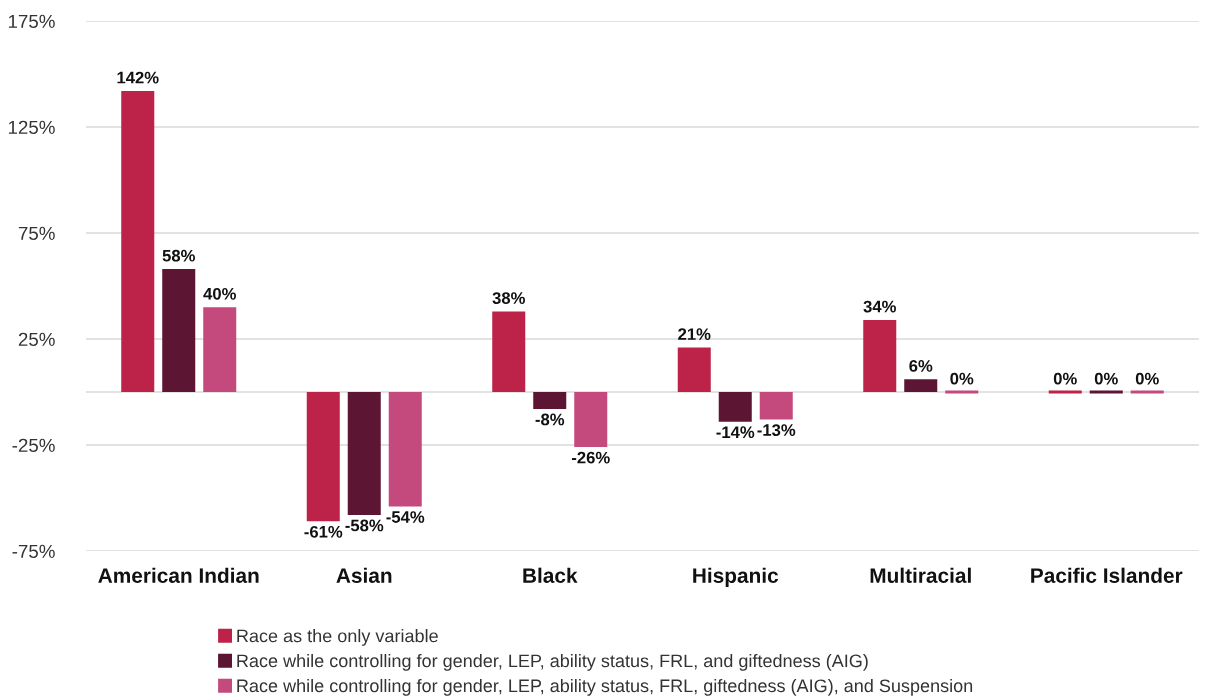  I want to click on data-label: 38%, so click(508, 298).